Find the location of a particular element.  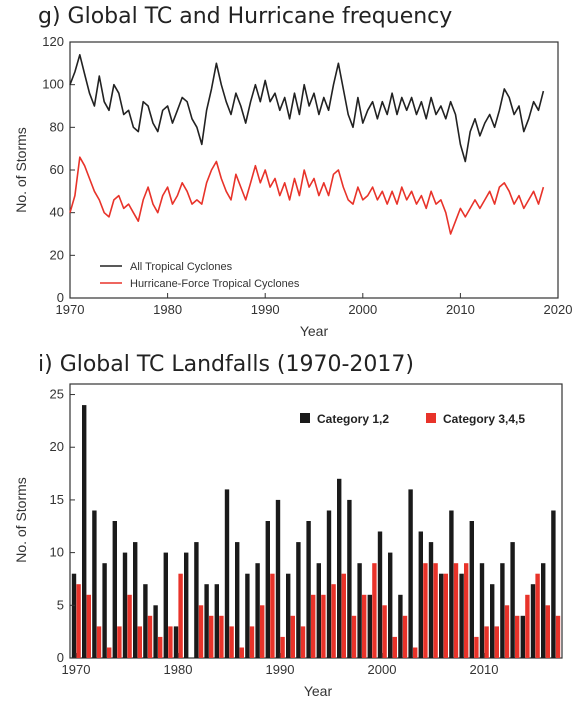

legend-label-all-tc: All Tropical Cyclones is located at coordinates (181, 267).